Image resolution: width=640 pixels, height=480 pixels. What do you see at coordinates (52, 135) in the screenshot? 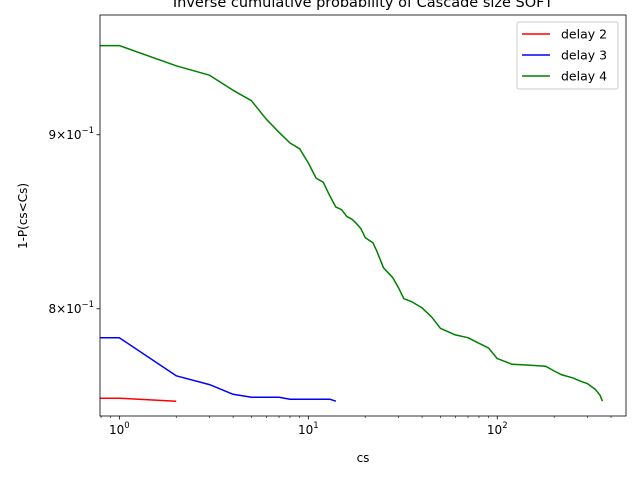
I see `y-tick-label-mantissa: 9` at bounding box center [52, 135].